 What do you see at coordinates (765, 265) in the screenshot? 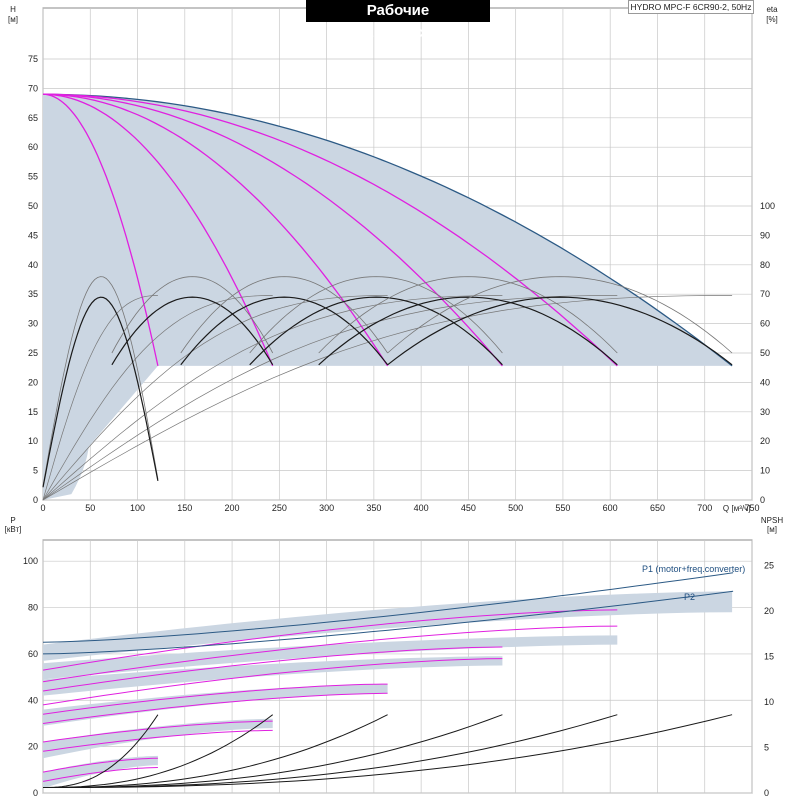
I see `eta-y-tick: 80` at bounding box center [765, 265].